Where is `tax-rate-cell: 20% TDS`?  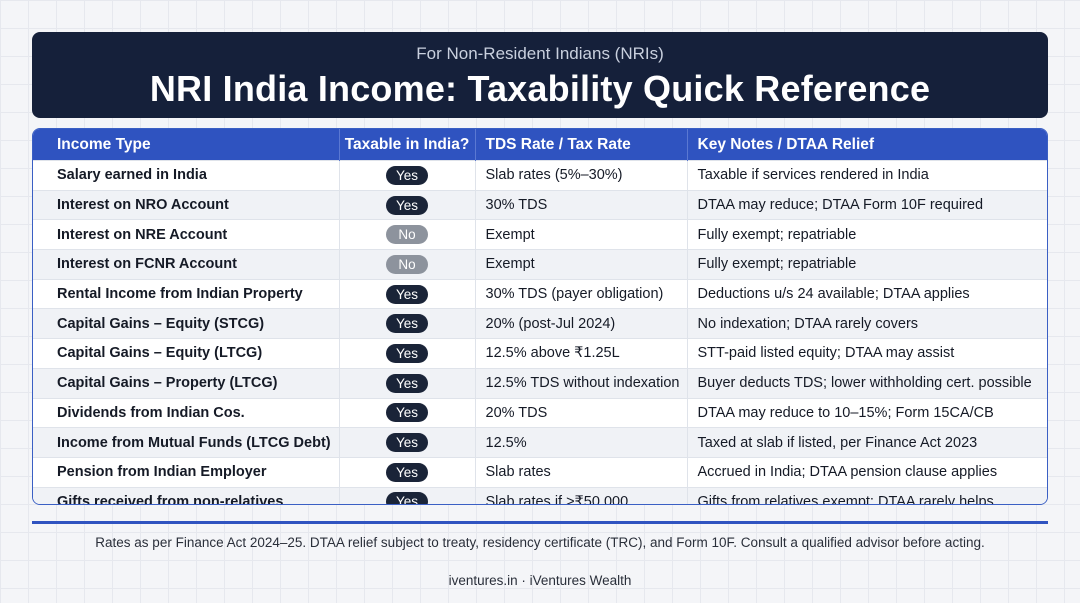 tax-rate-cell: 20% TDS is located at coordinates (581, 412).